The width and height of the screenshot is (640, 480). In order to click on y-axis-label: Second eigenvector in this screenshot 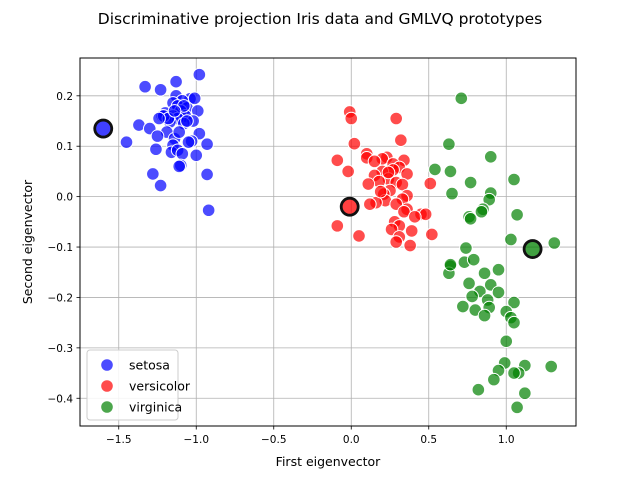, I will do `click(27, 241)`.